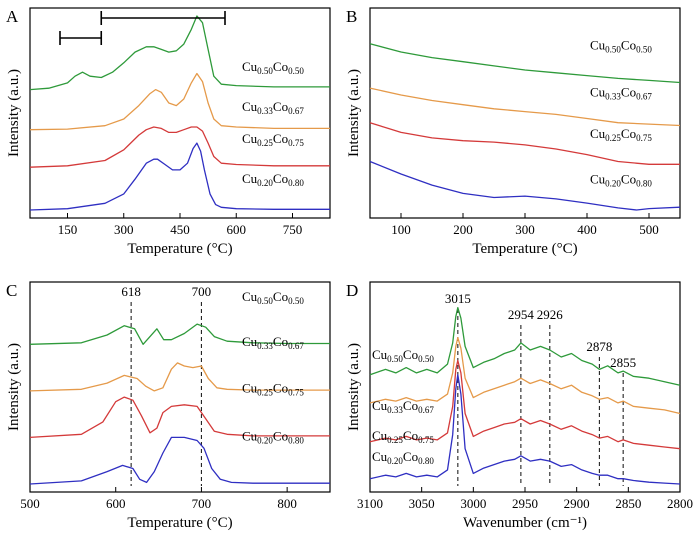  Describe the element at coordinates (521, 314) in the screenshot. I see `annotation-label: 2954` at that location.